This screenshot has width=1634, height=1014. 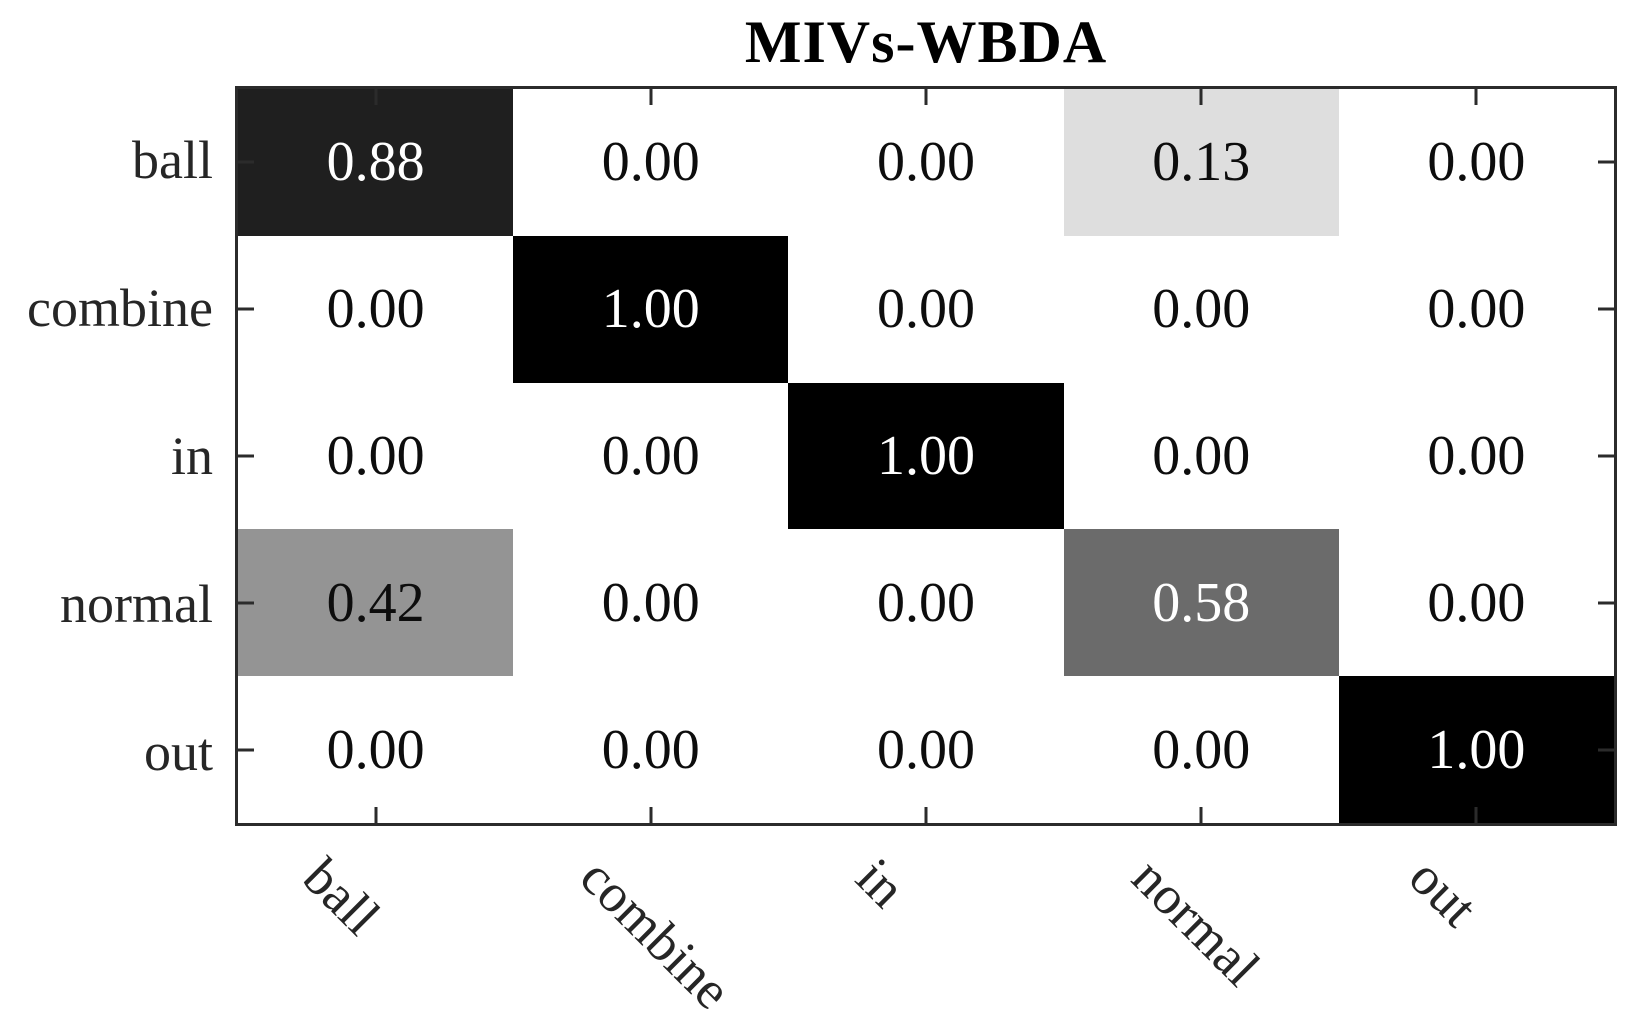 What do you see at coordinates (178, 752) in the screenshot?
I see `y-tick-label: out` at bounding box center [178, 752].